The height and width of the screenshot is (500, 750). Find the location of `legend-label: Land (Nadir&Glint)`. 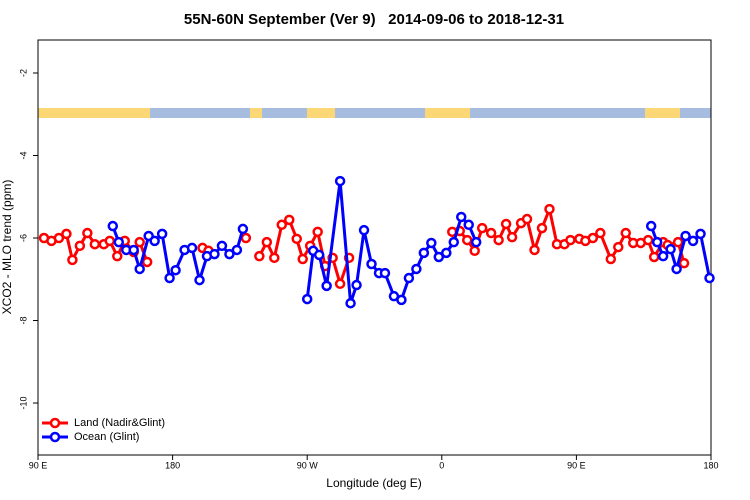

legend-label: Land (Nadir&Glint) is located at coordinates (119, 423).